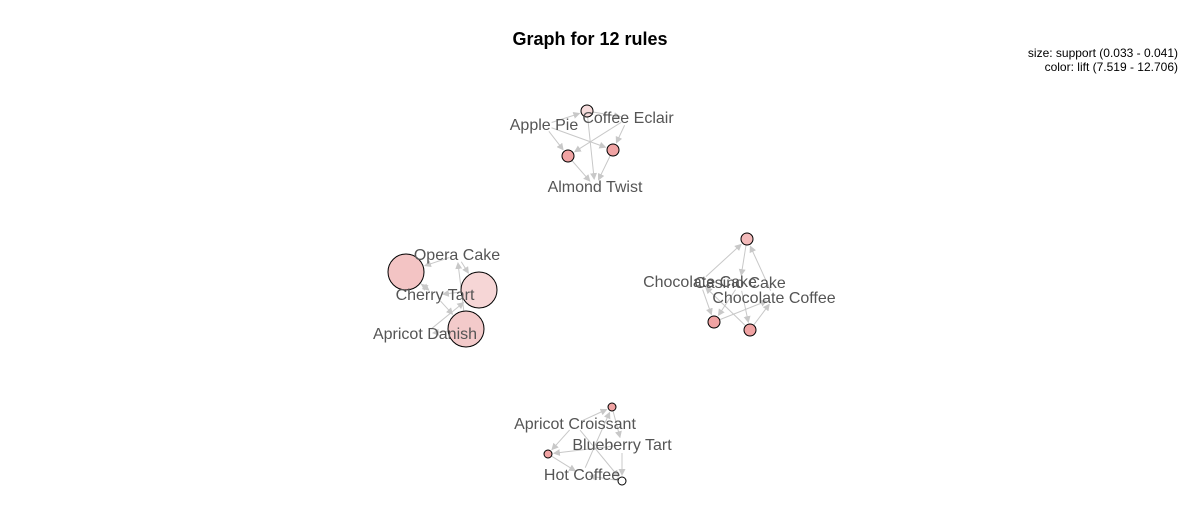 The image size is (1180, 516). What do you see at coordinates (604, 168) in the screenshot?
I see `edge-r3-almond_twist` at bounding box center [604, 168].